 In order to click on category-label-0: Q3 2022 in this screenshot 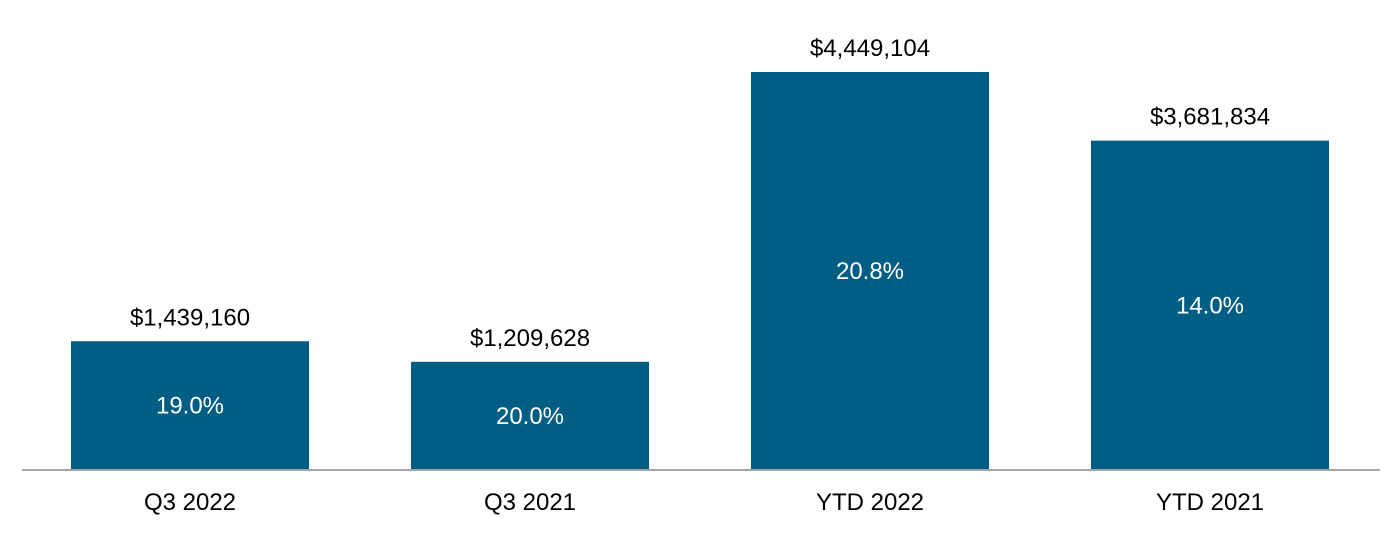, I will do `click(190, 502)`.